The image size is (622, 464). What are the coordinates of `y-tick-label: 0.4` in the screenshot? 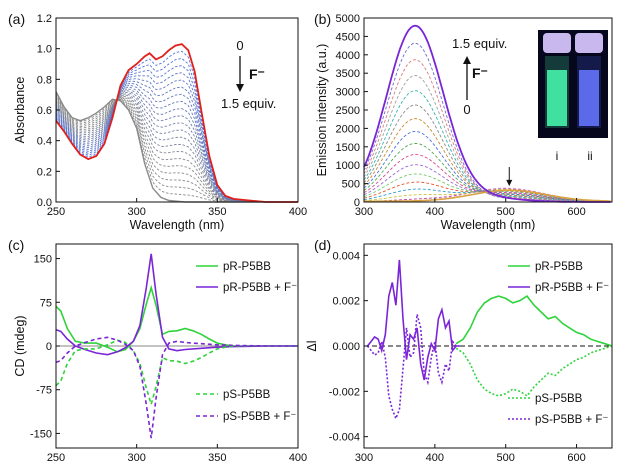 It's located at (44, 142).